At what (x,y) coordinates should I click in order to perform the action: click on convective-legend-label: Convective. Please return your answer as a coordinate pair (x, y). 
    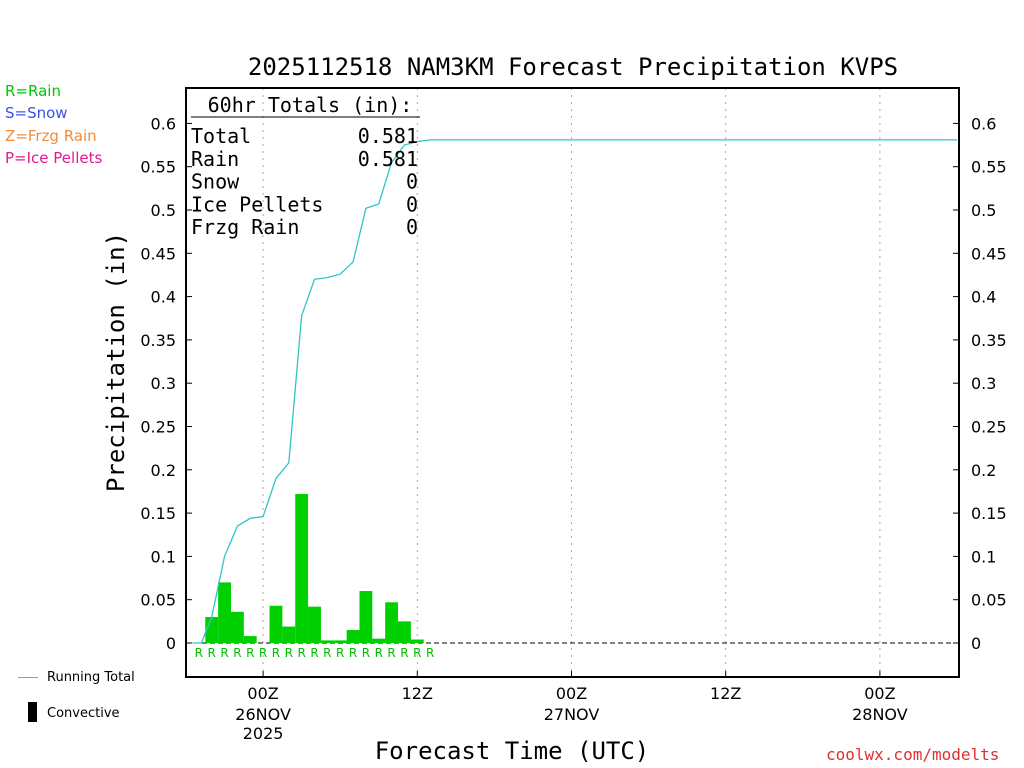
    Looking at the image, I should click on (83, 713).